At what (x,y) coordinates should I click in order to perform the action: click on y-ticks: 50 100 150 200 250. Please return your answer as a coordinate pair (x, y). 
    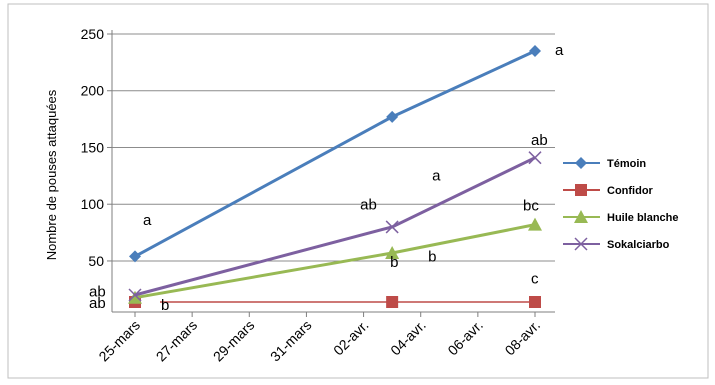
    Looking at the image, I should click on (96, 147).